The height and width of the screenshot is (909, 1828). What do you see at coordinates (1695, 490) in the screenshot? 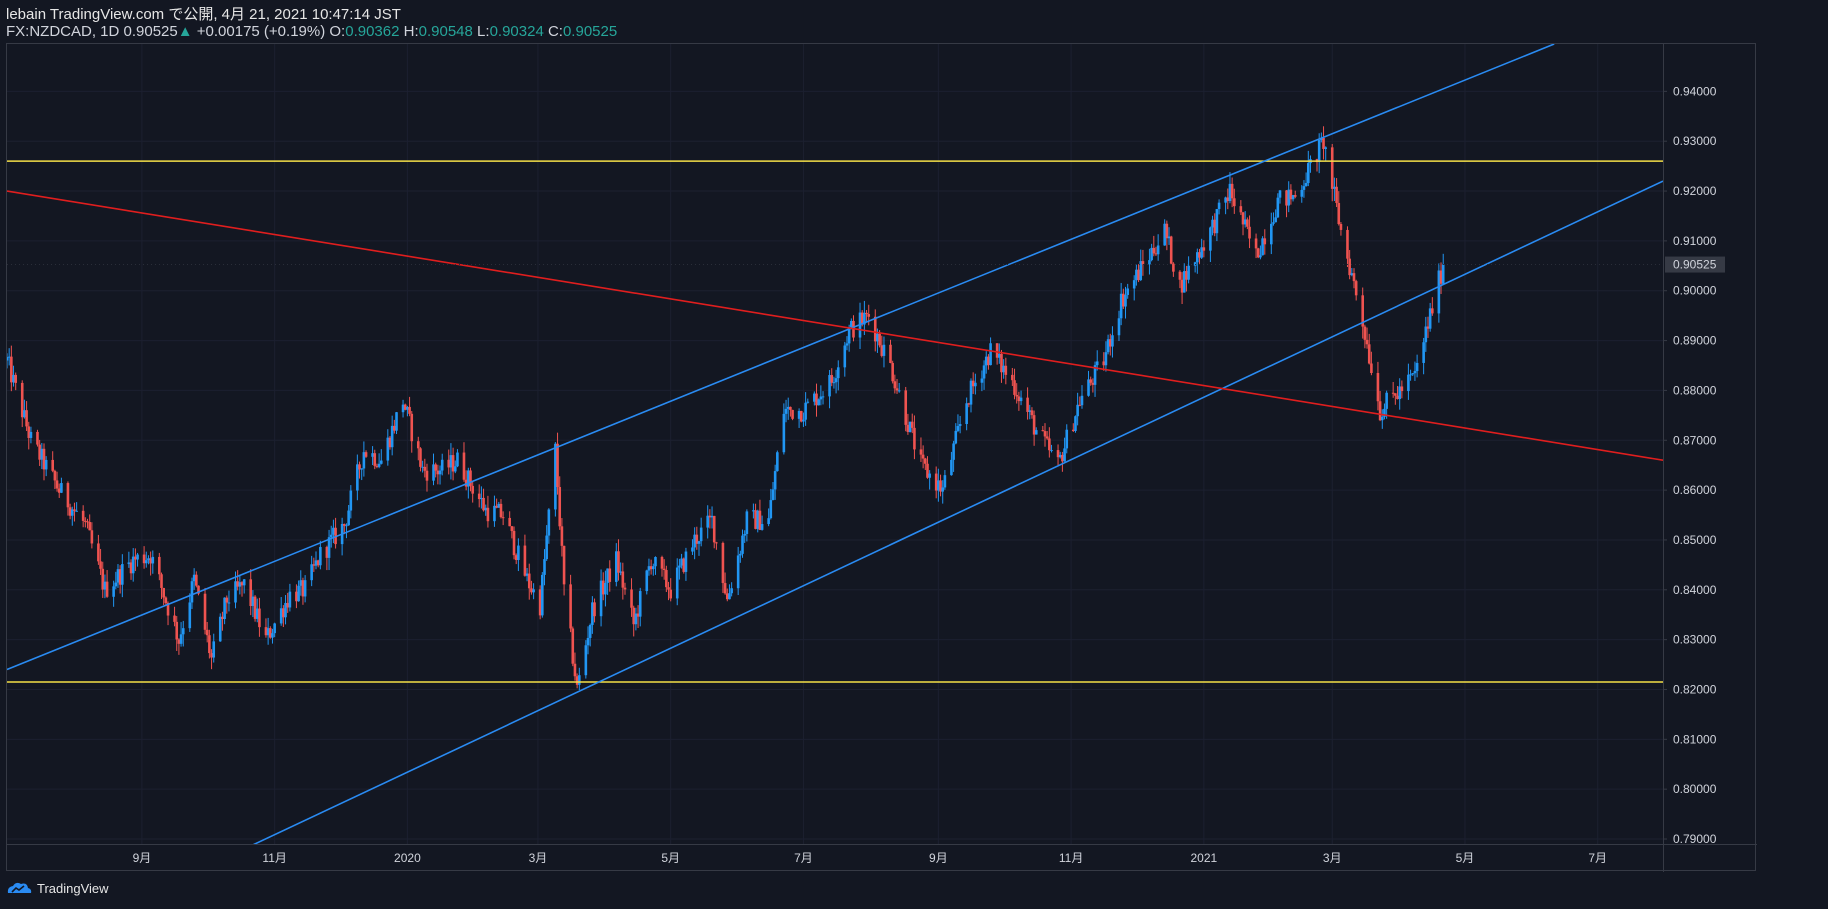
I see `price-tick-label: 0.86000` at bounding box center [1695, 490].